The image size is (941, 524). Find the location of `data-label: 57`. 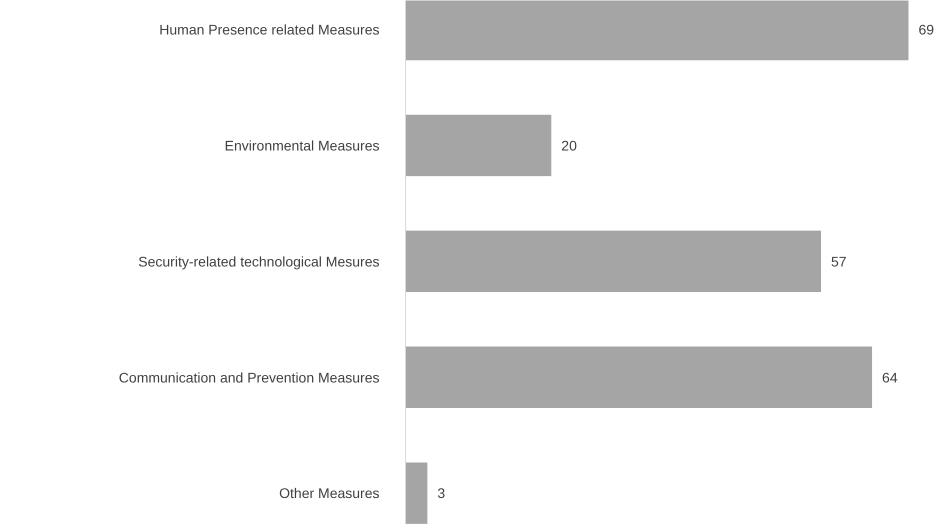

data-label: 57 is located at coordinates (839, 261).